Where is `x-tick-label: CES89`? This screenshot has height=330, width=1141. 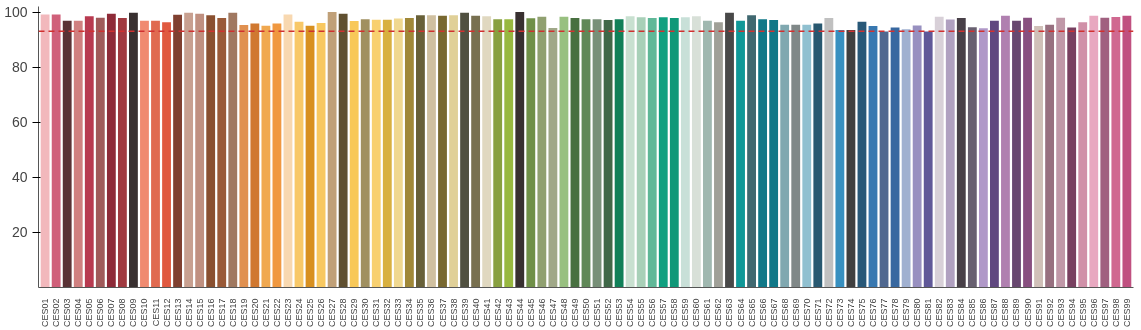 x-tick-label: CES89 is located at coordinates (1016, 313).